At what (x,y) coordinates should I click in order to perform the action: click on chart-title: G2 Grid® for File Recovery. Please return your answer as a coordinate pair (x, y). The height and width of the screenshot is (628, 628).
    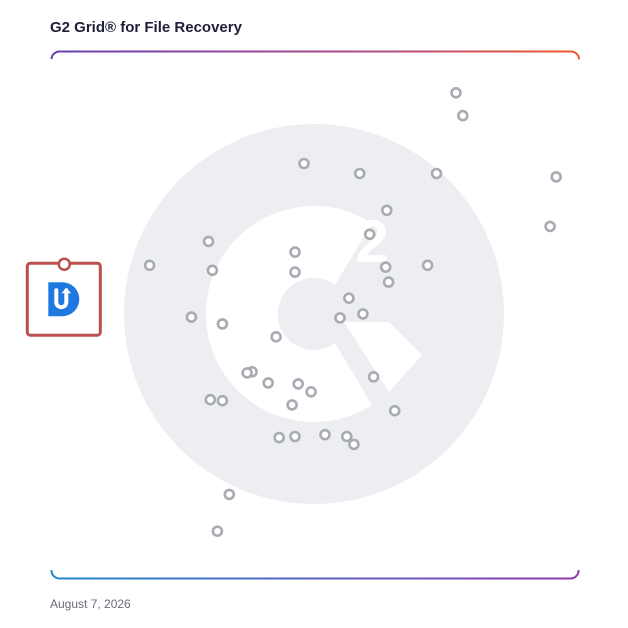
    Looking at the image, I should click on (146, 27).